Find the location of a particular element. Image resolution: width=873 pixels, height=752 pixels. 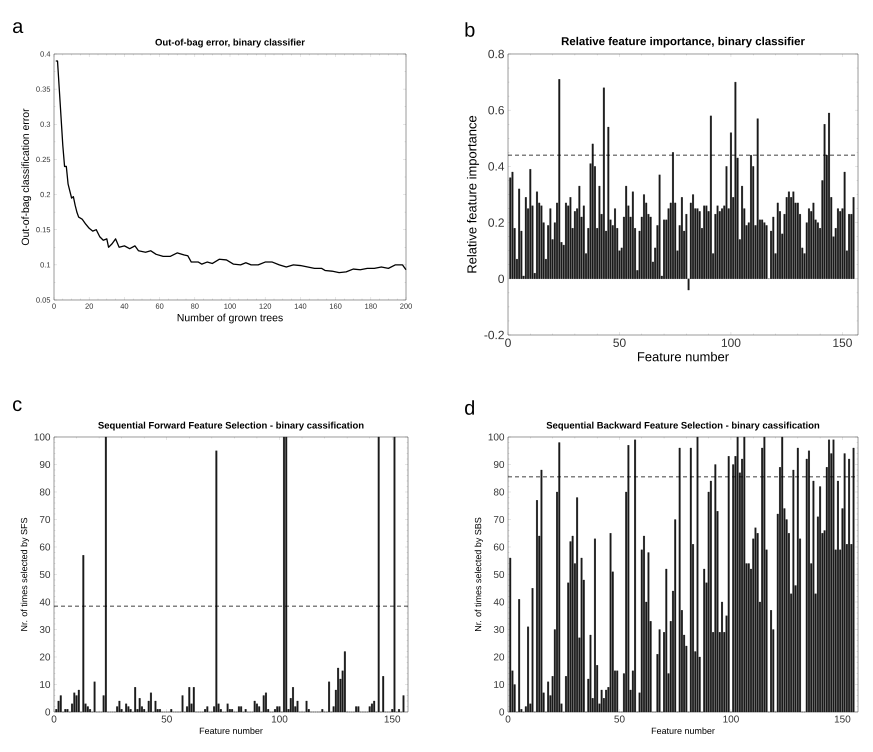

text: d is located at coordinates (469, 407).